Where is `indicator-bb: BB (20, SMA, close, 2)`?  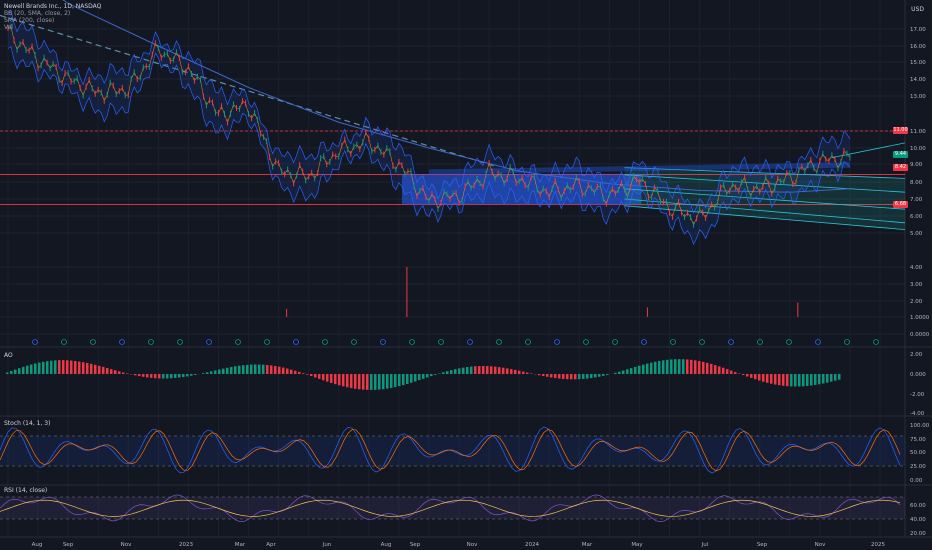 indicator-bb: BB (20, SMA, close, 2) is located at coordinates (37, 13).